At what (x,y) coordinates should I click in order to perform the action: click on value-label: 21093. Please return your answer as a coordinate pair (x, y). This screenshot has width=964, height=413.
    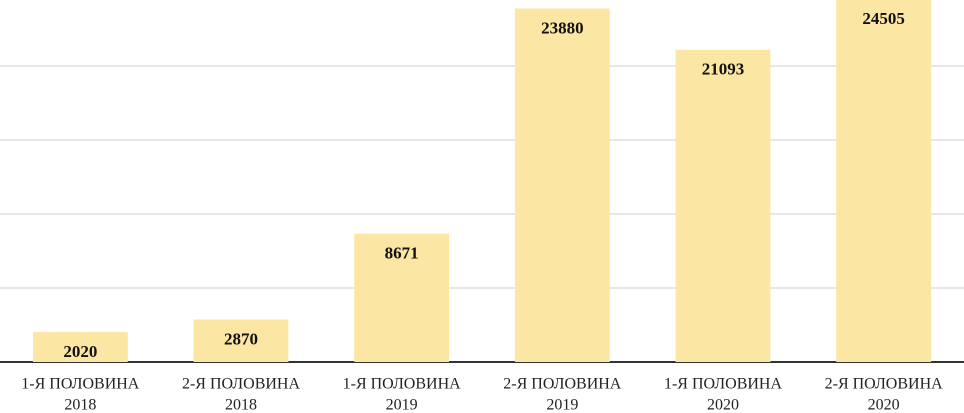
    Looking at the image, I should click on (723, 69).